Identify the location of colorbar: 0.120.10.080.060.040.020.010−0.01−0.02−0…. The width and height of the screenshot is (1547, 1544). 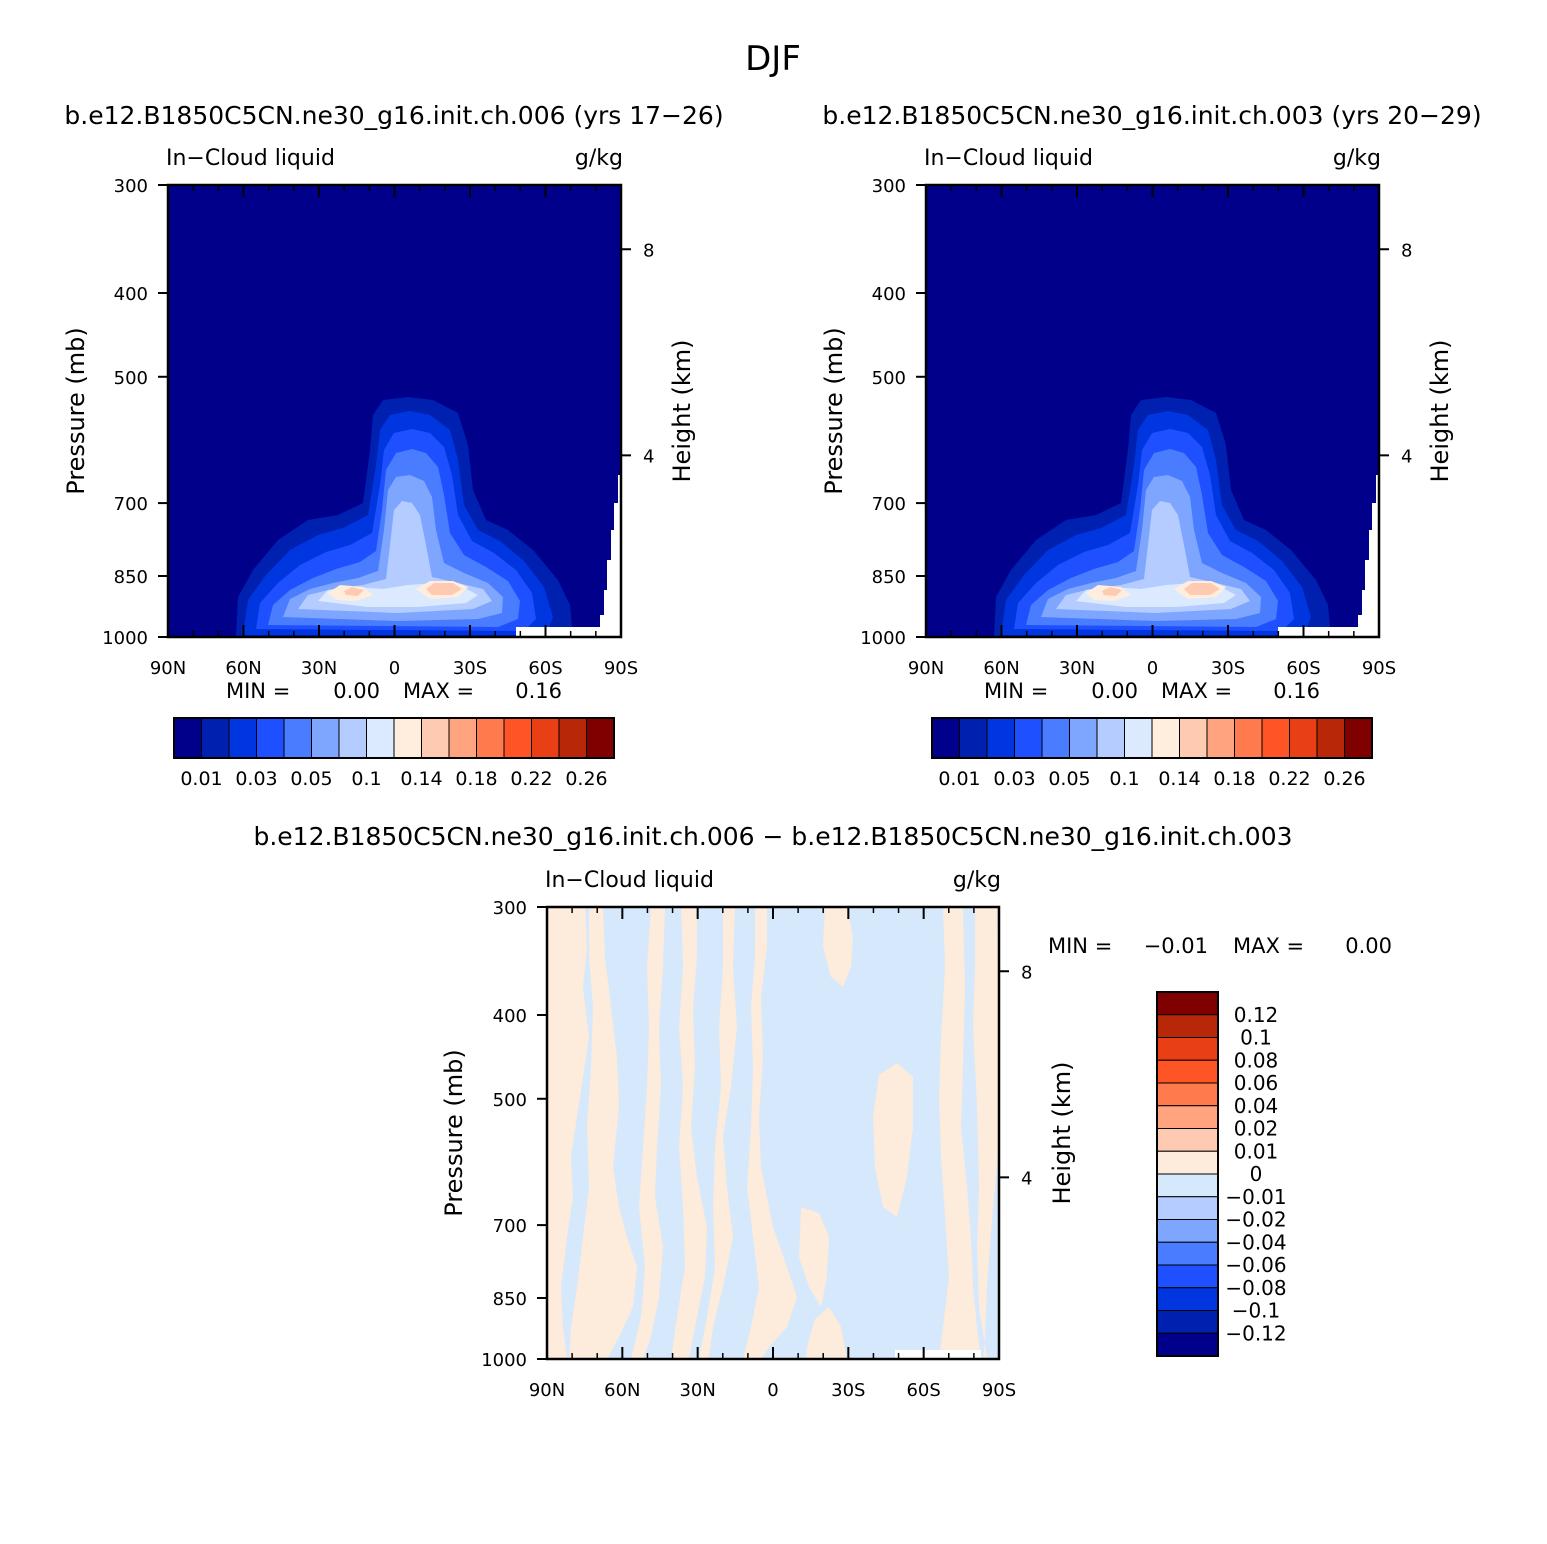
(1221, 1174).